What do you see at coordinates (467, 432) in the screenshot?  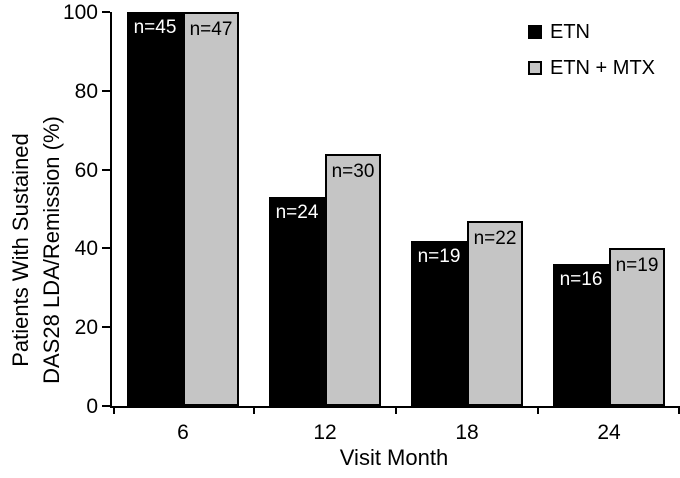 I see `x-tick-label: 18` at bounding box center [467, 432].